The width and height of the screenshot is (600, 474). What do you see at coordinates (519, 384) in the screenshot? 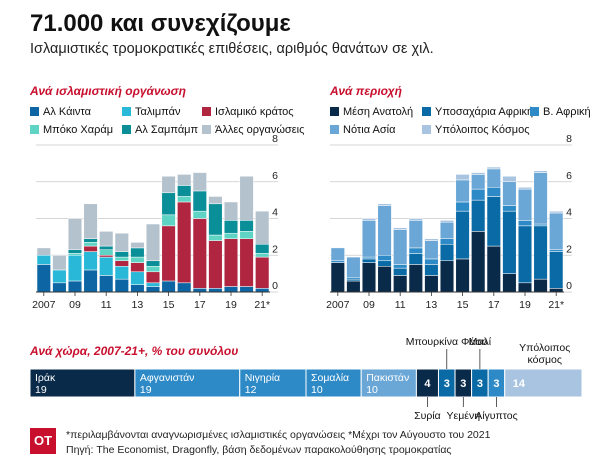
I see `country-value: 14` at bounding box center [519, 384].